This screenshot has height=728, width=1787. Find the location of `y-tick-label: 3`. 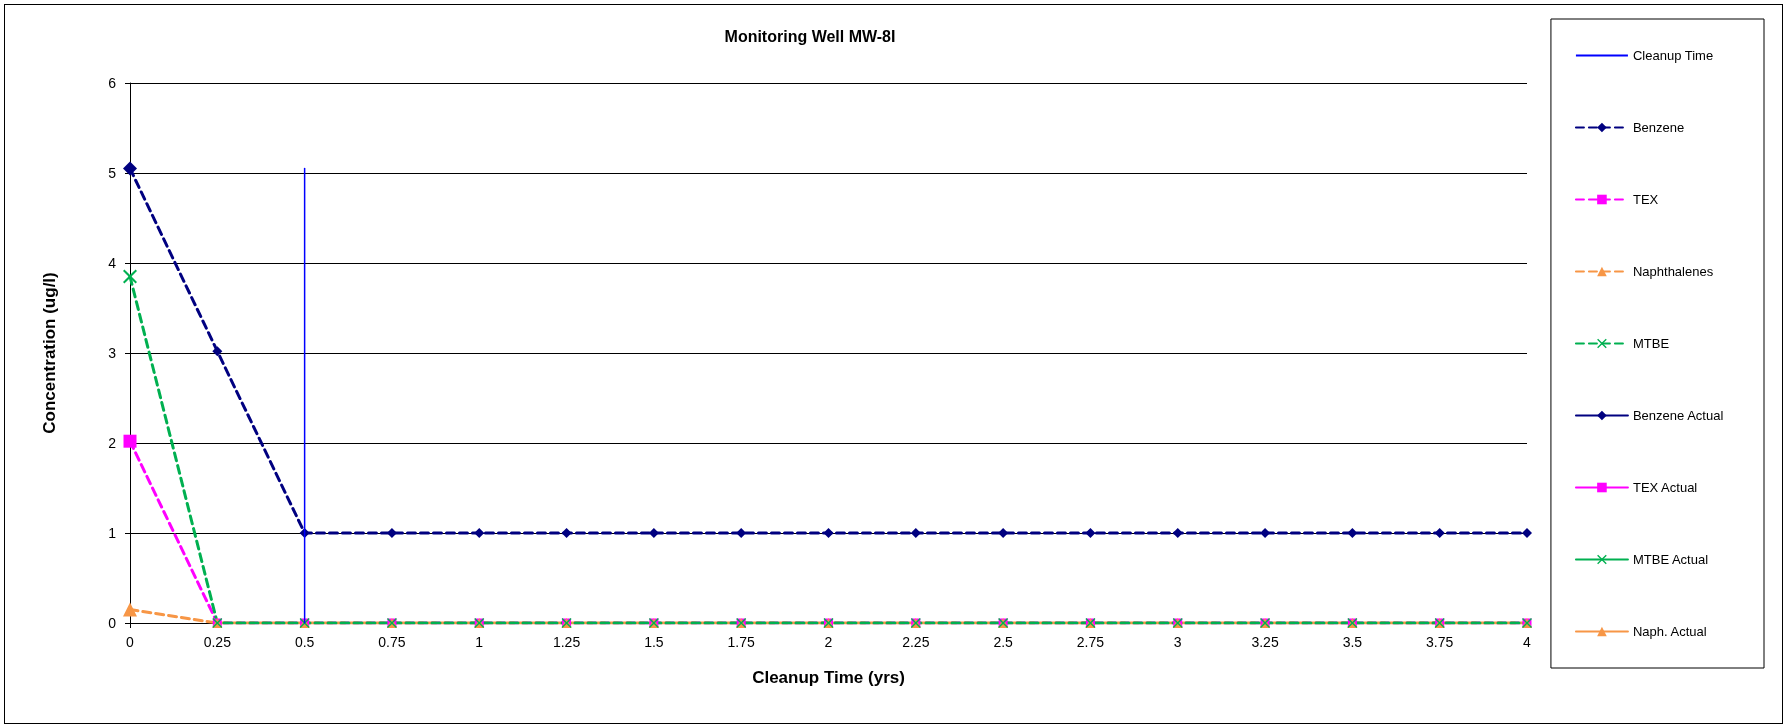

y-tick-label: 3 is located at coordinates (112, 353).